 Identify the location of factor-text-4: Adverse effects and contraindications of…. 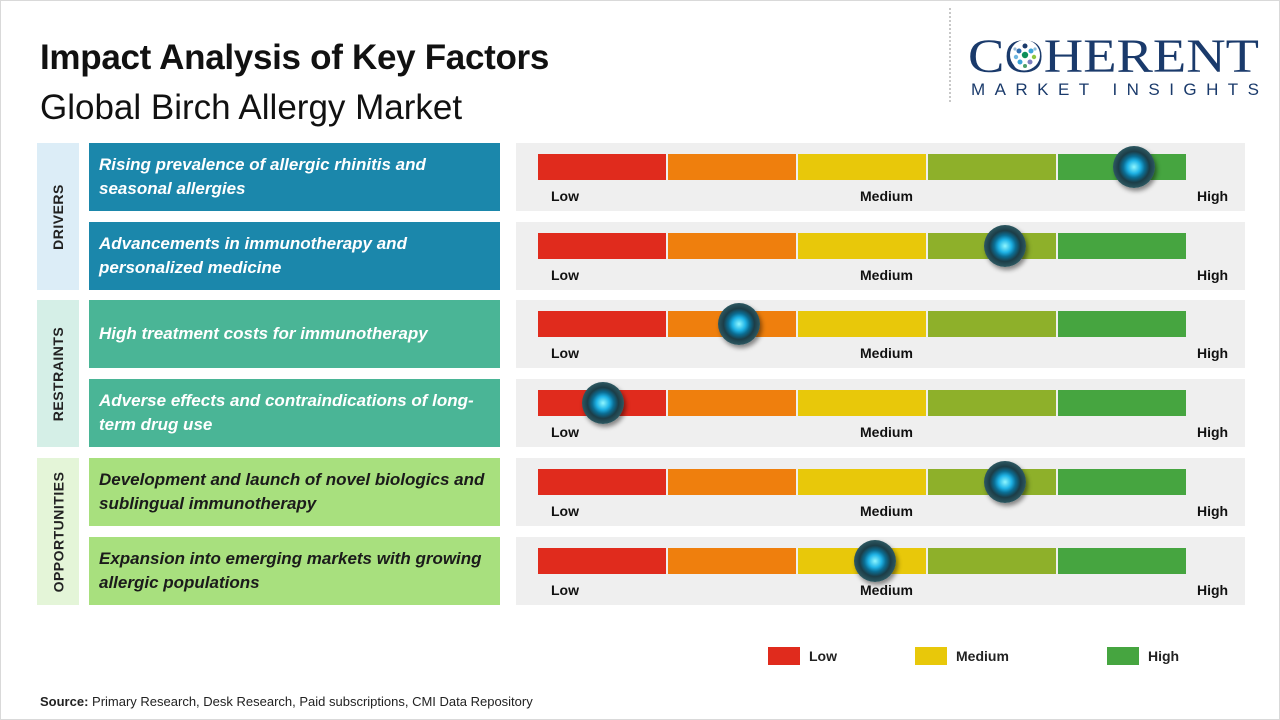
(286, 412).